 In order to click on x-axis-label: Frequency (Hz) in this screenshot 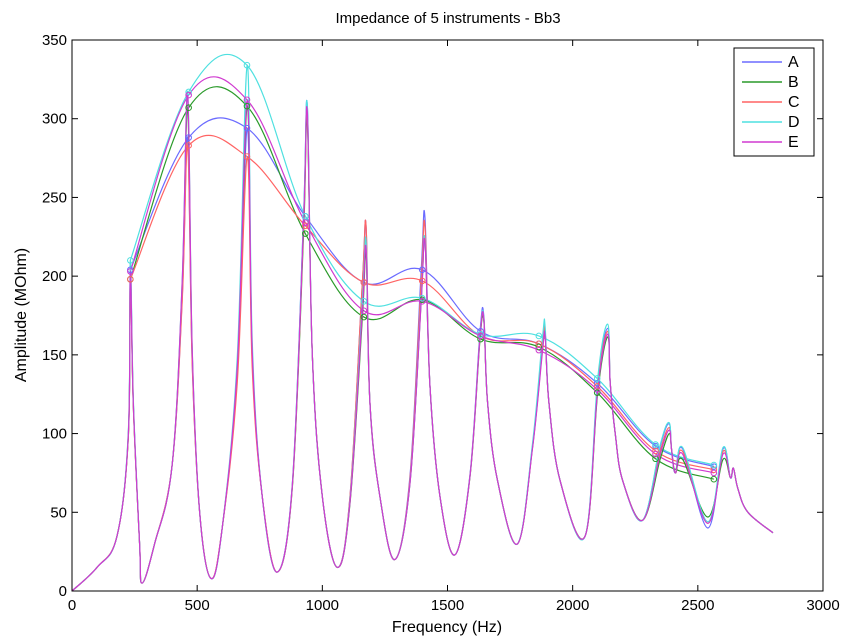, I will do `click(447, 627)`.